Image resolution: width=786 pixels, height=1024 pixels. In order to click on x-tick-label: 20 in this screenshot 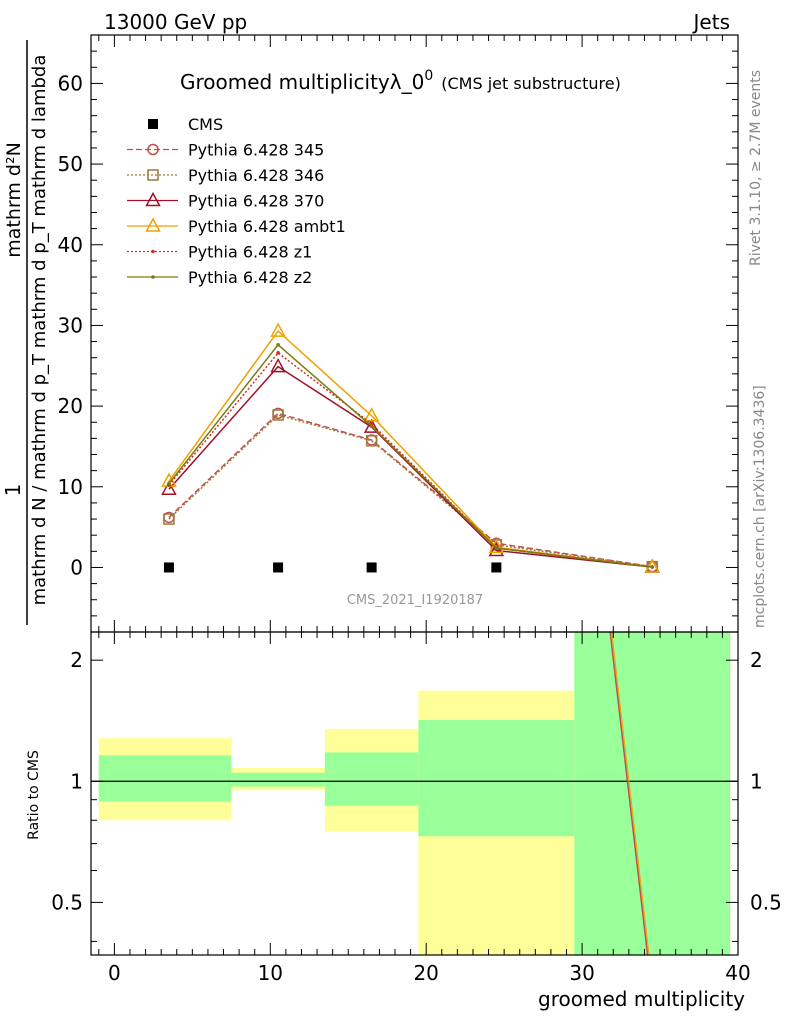, I will do `click(425, 973)`.